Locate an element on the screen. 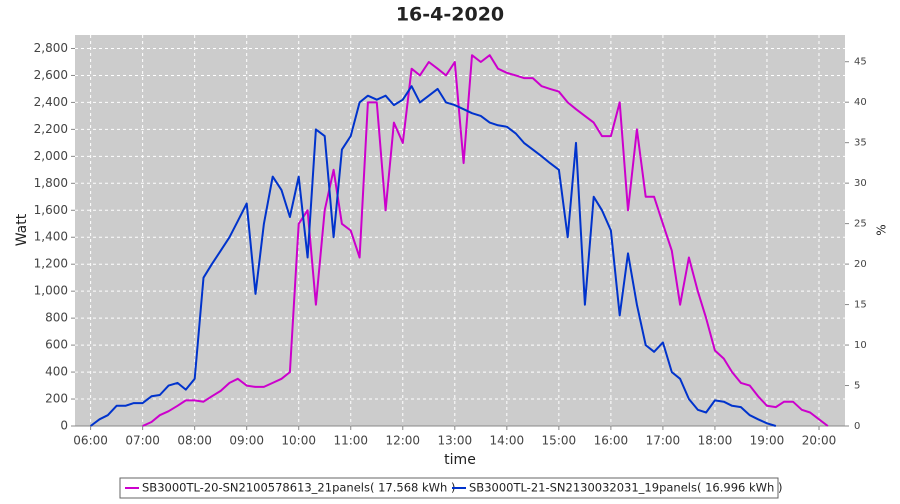 The image size is (900, 504). x-tick-label: 18:00 is located at coordinates (715, 441).